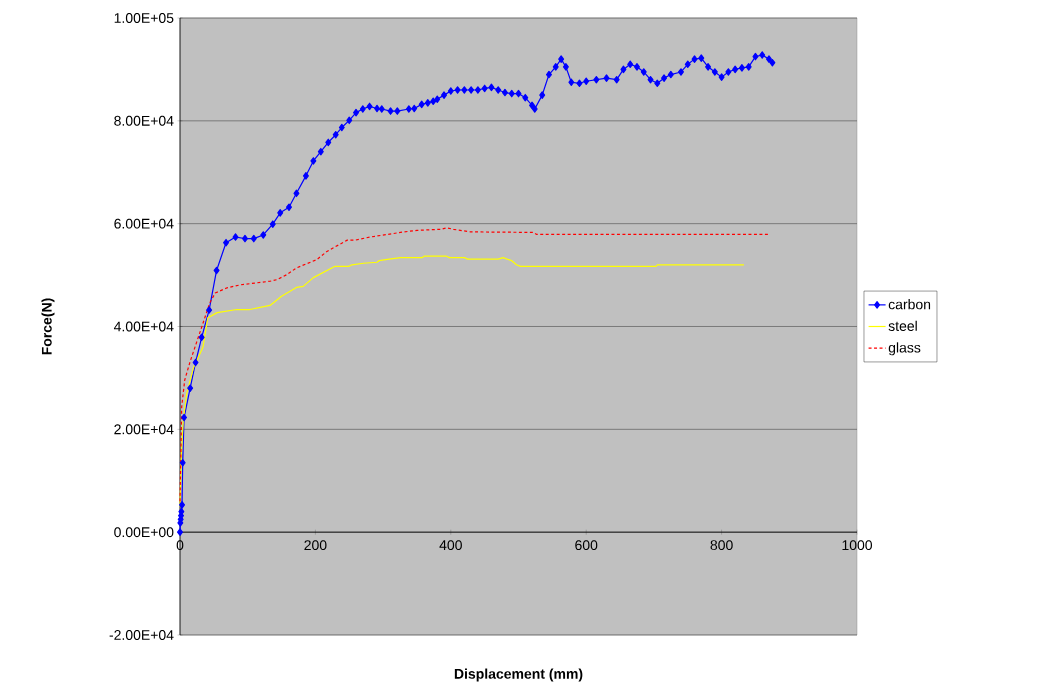  What do you see at coordinates (144, 223) in the screenshot?
I see `y-tick-label: 6.00E+04` at bounding box center [144, 223].